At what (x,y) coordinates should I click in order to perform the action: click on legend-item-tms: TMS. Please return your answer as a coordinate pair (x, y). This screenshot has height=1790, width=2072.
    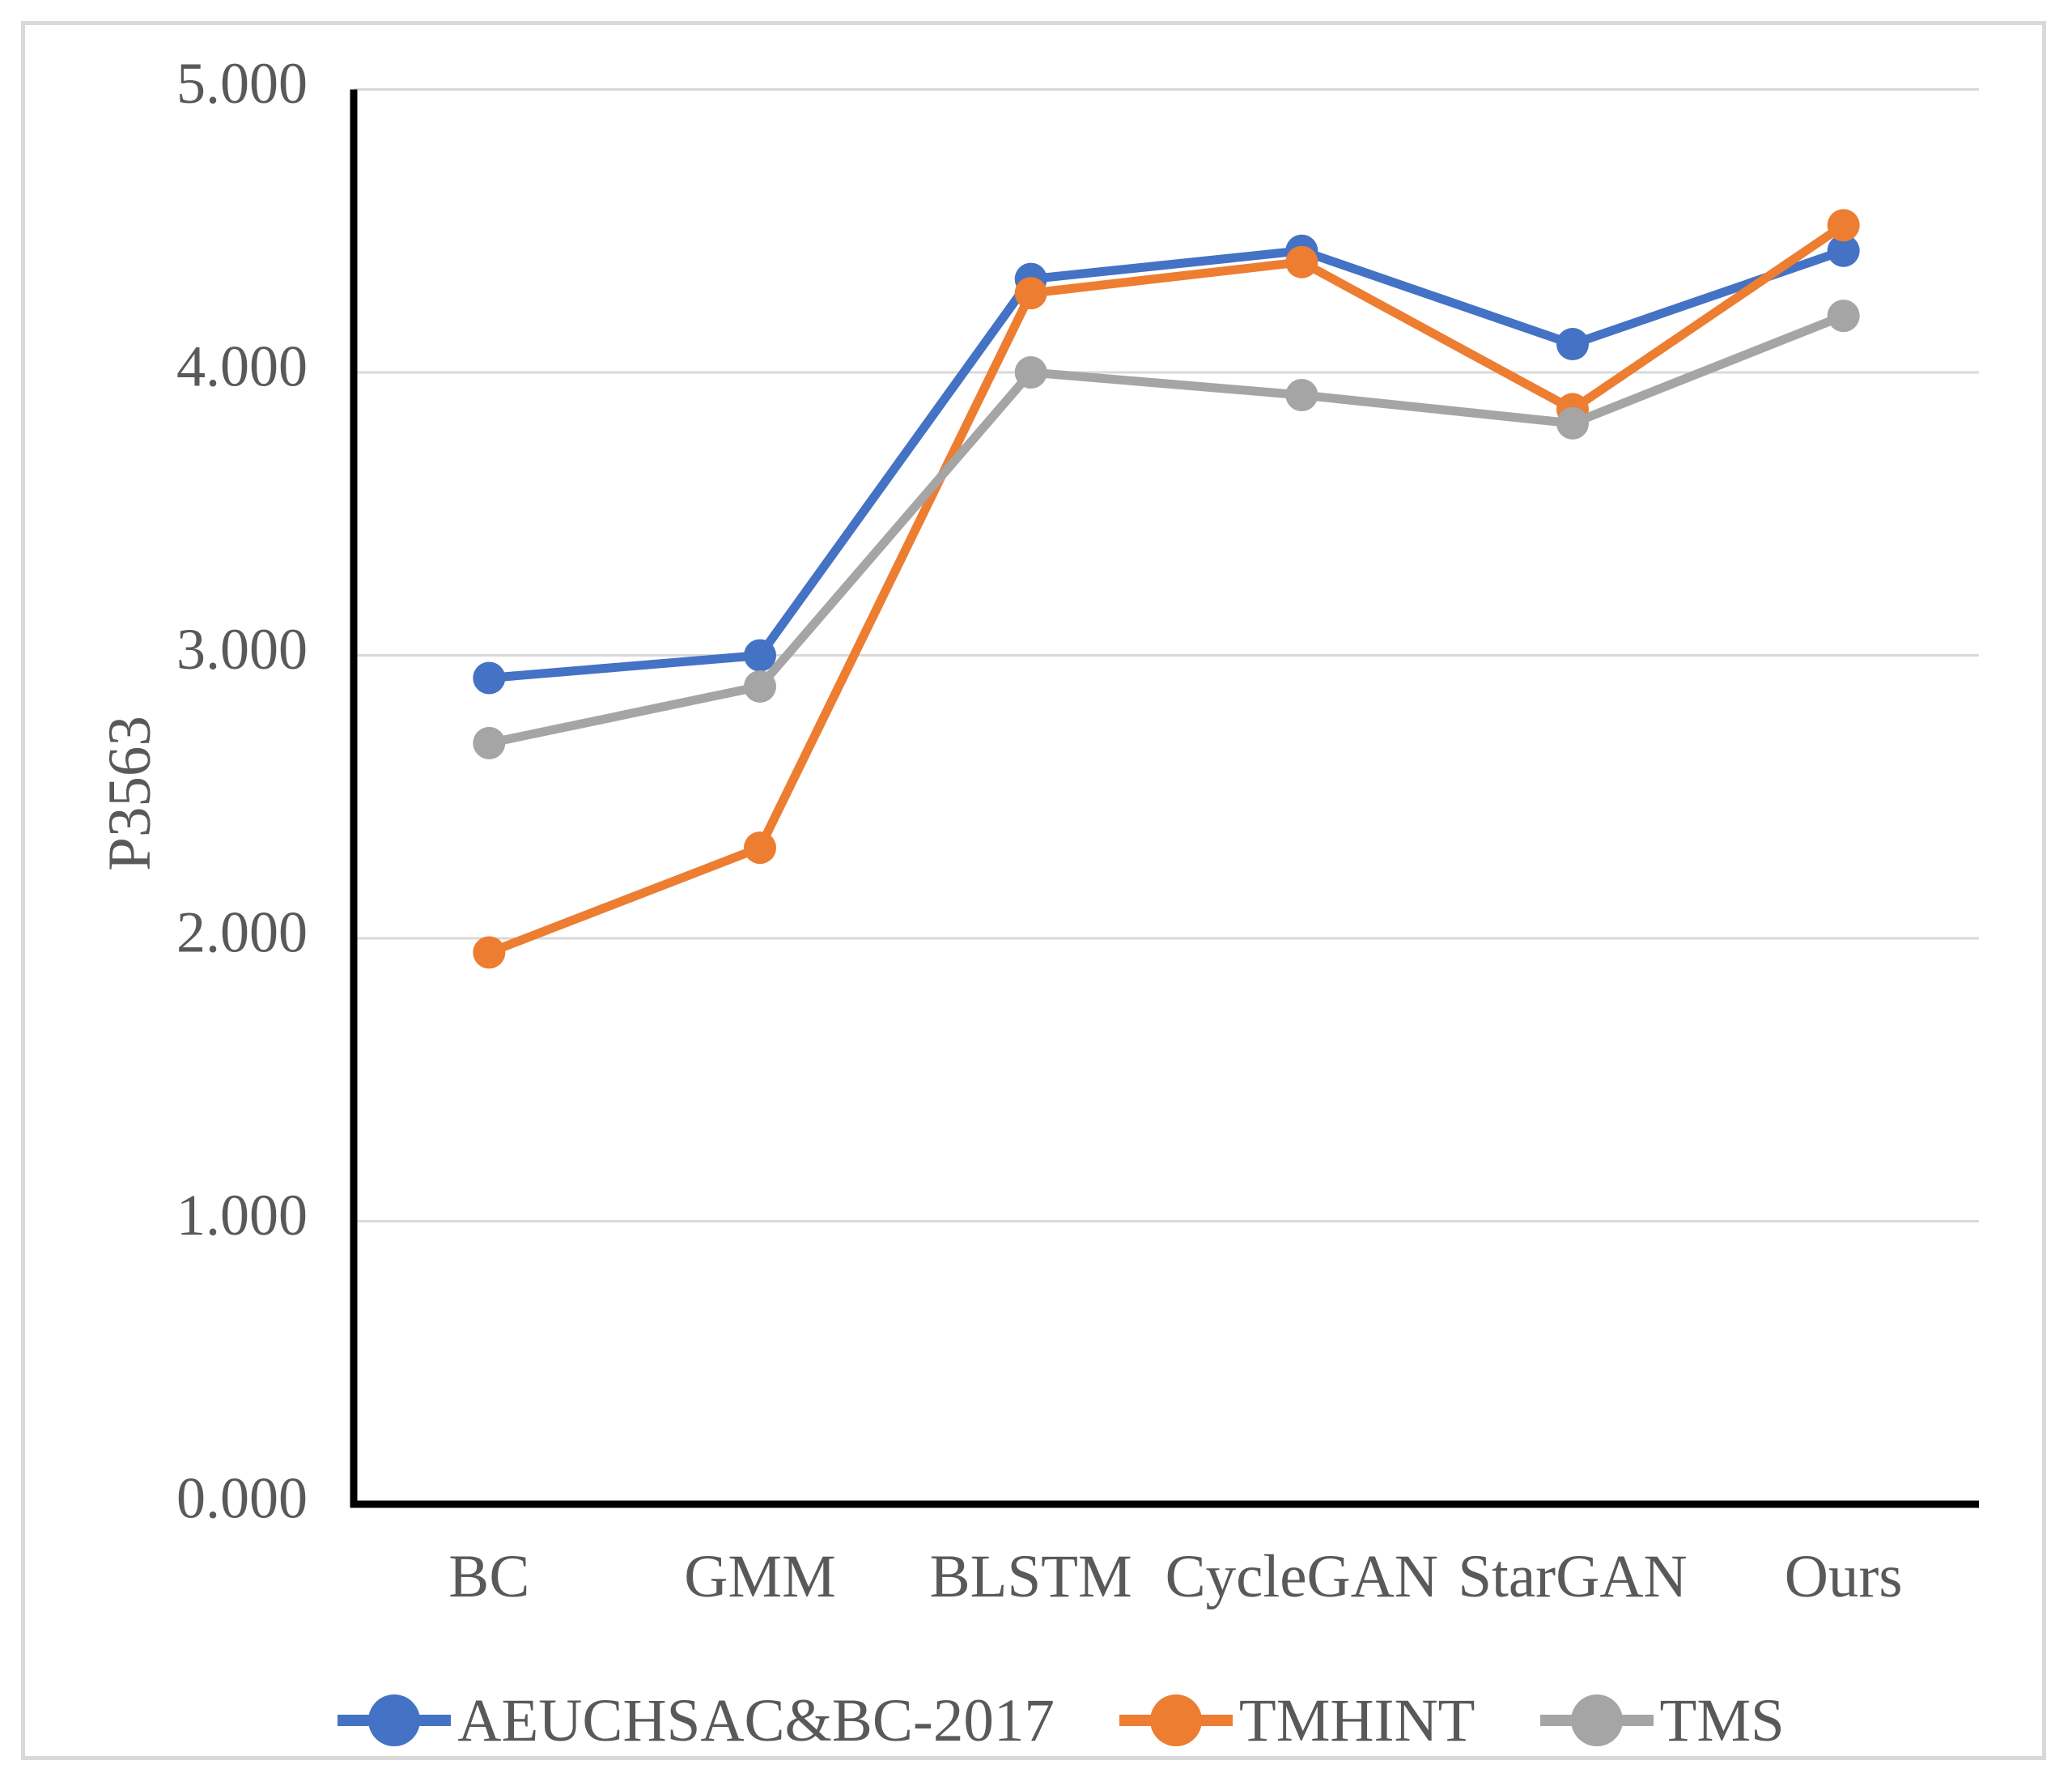
    Looking at the image, I should click on (1662, 1720).